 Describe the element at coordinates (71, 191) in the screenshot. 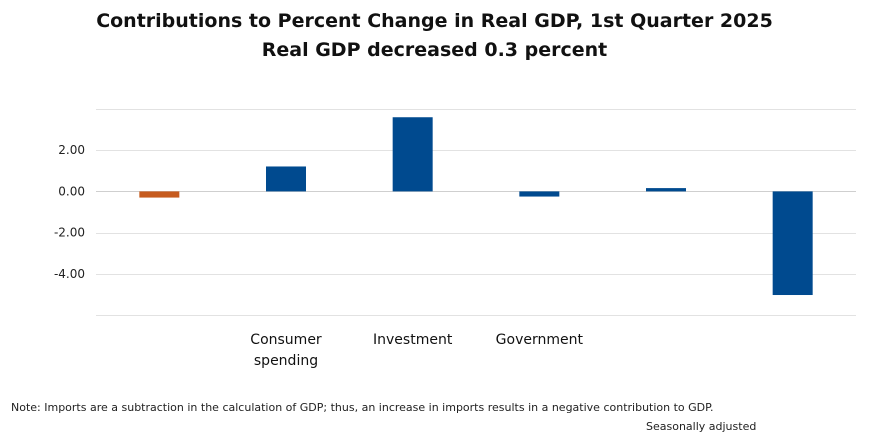

I see `y-tick-label: 0.00` at that location.